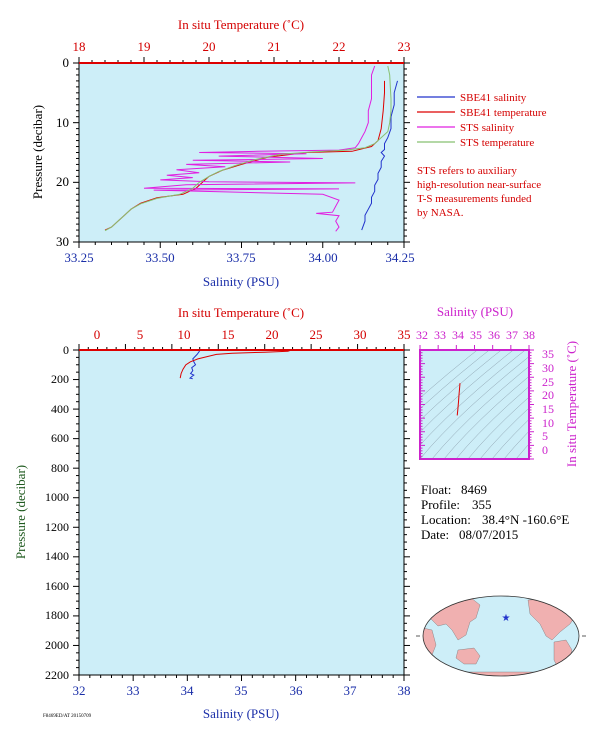 This screenshot has height=736, width=601. Describe the element at coordinates (548, 409) in the screenshot. I see `y-tick-label: 15` at that location.